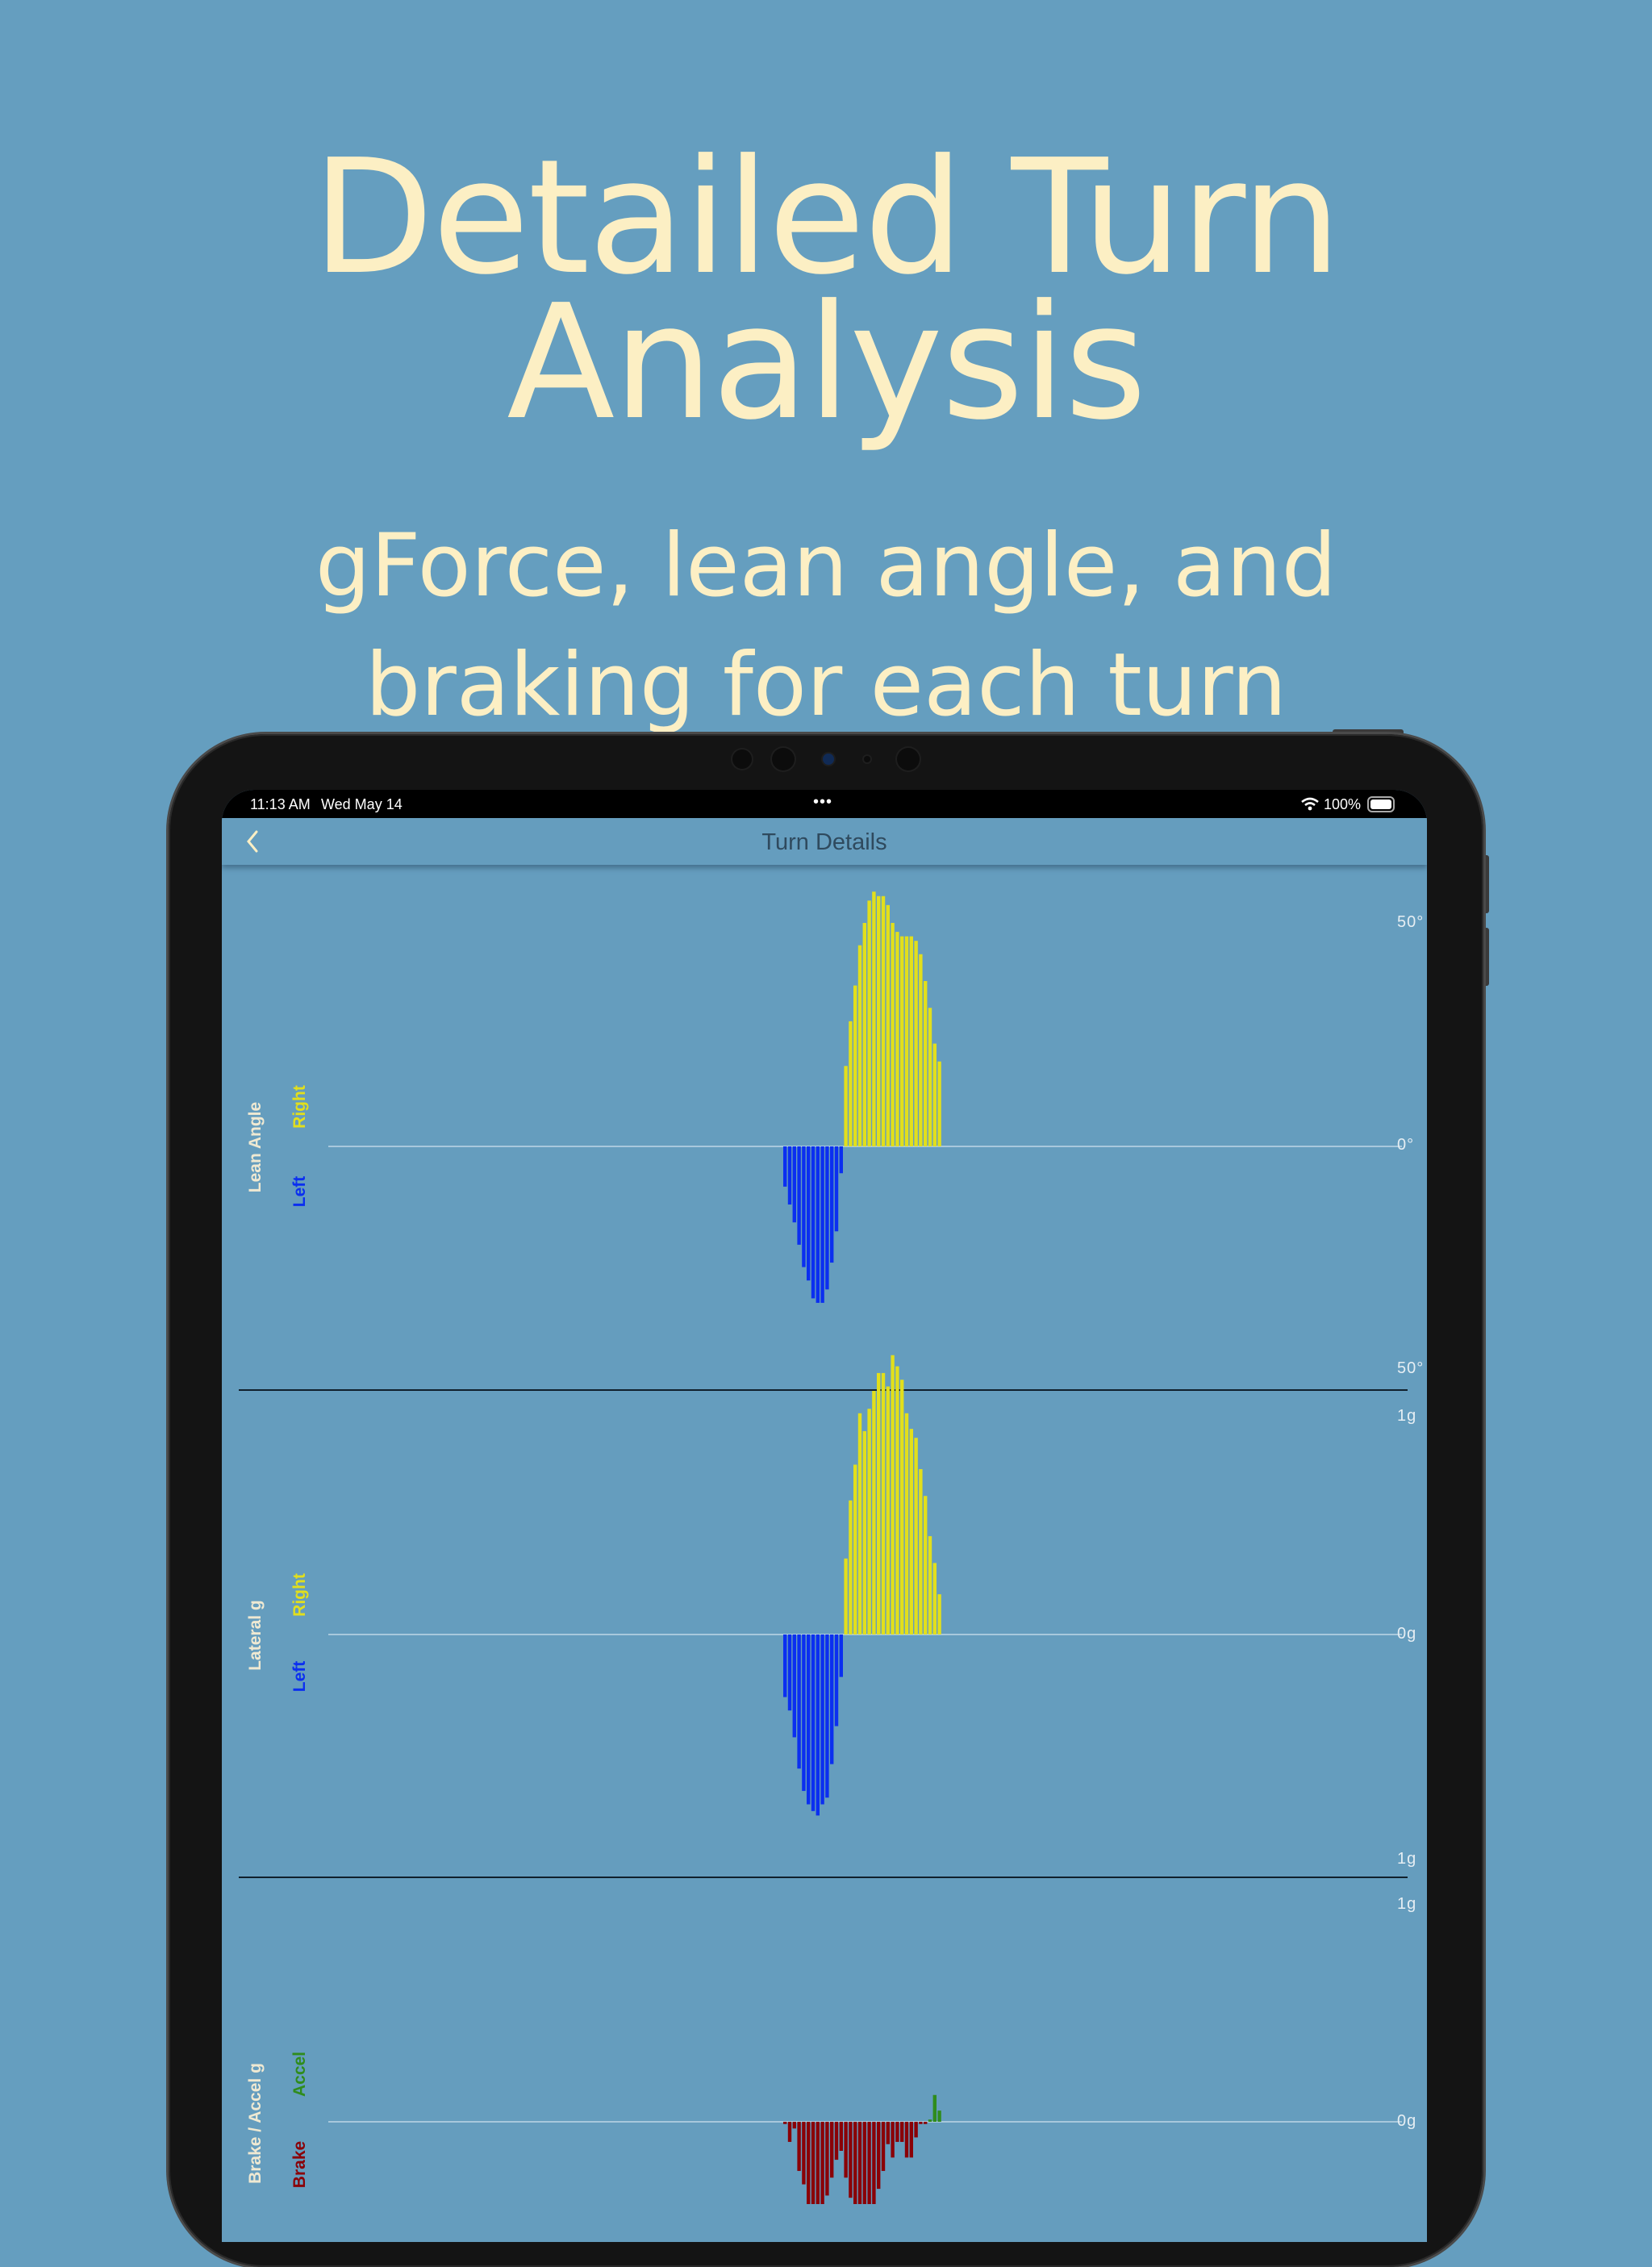 This screenshot has width=1652, height=2267. Describe the element at coordinates (1486, 957) in the screenshot. I see `volume-down-button` at that location.